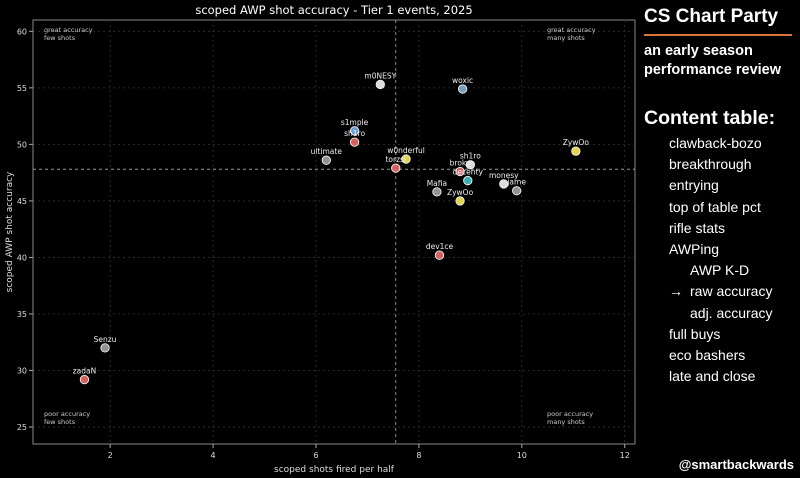 This screenshot has height=478, width=800. What do you see at coordinates (68, 30) in the screenshot?
I see `quadrant-label-top-left: great accuracy` at bounding box center [68, 30].